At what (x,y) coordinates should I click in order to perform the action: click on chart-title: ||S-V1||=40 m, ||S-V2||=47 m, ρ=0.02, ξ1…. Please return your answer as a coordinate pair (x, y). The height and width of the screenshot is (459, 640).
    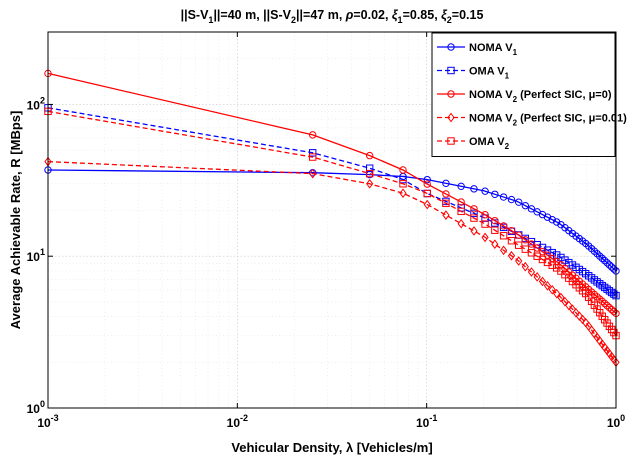
    Looking at the image, I should click on (332, 16).